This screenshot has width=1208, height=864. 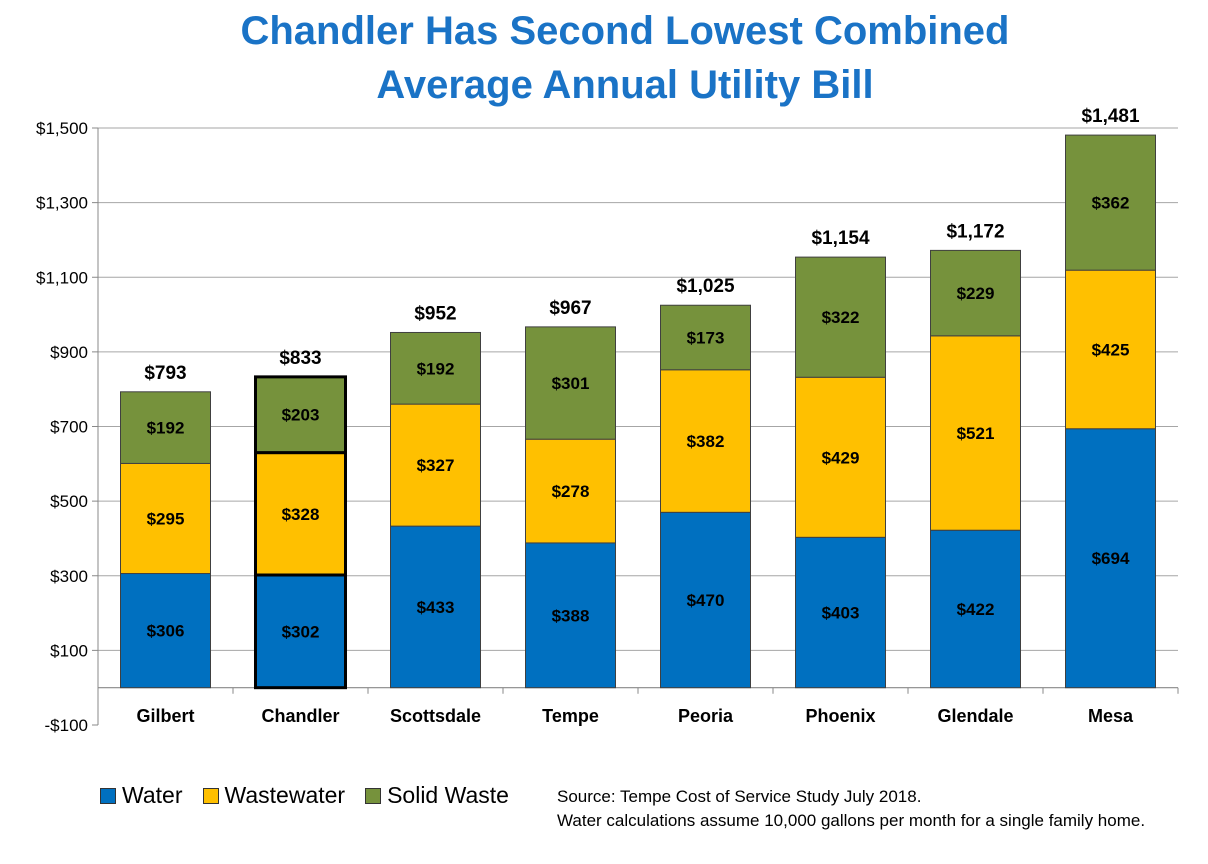 I want to click on y-tick-label: $1,100, so click(x=62, y=277).